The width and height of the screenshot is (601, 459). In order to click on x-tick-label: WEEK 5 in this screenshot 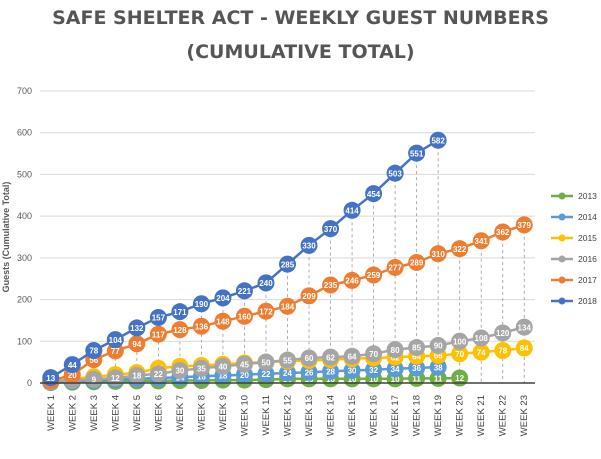, I will do `click(137, 413)`.